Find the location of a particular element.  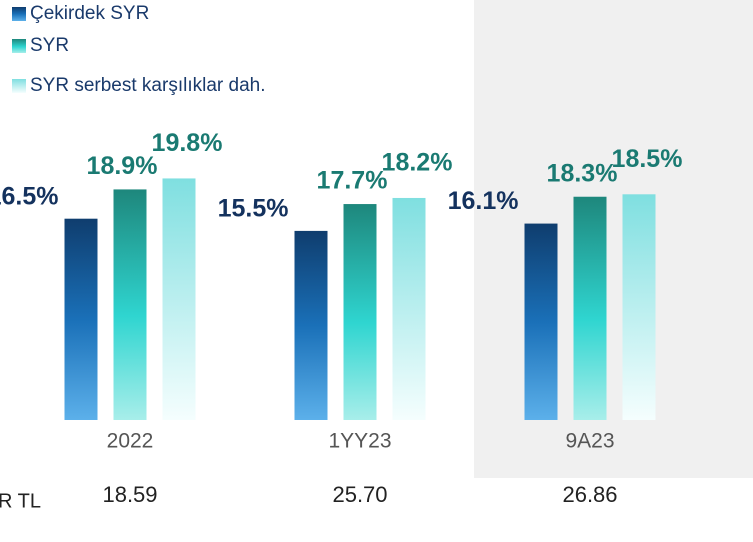

value-label: 18.3% is located at coordinates (582, 173).